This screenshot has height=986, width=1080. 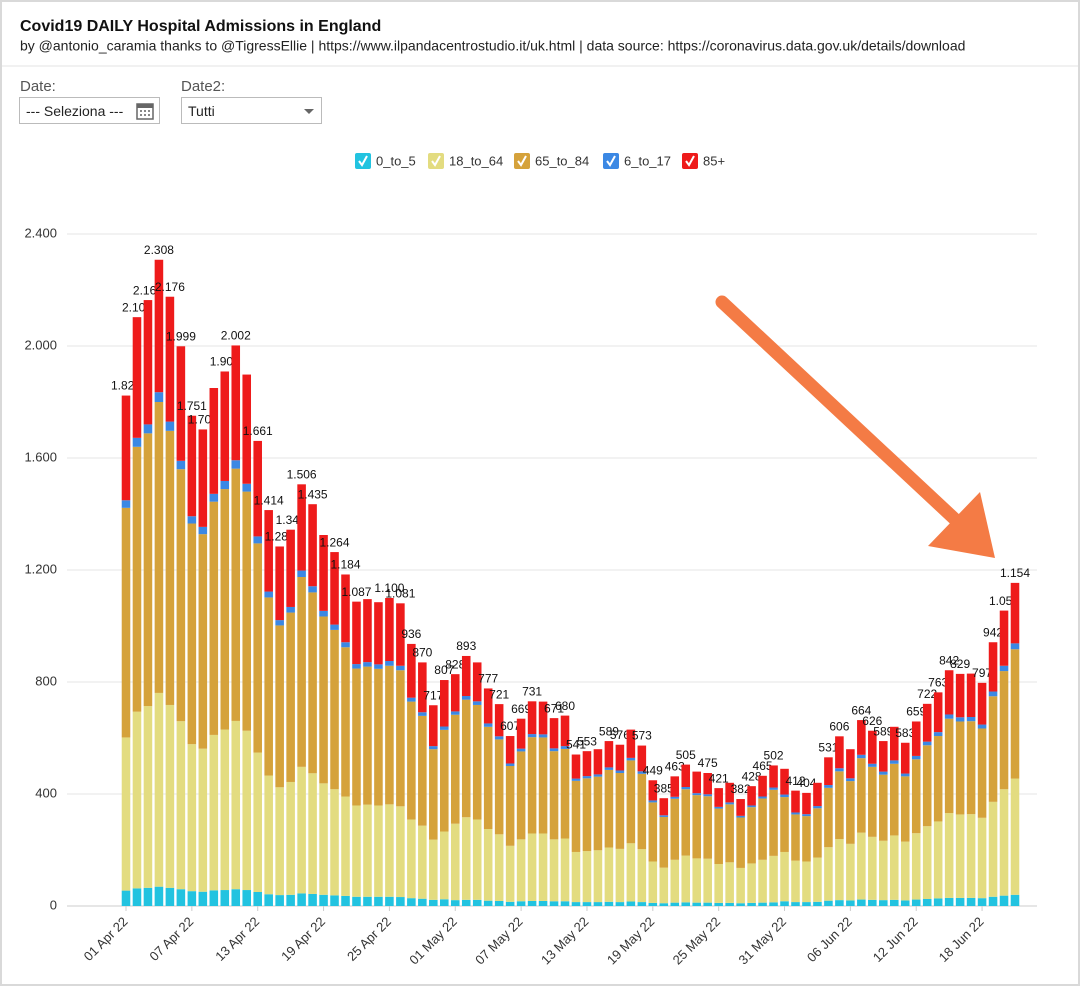 What do you see at coordinates (895, 939) in the screenshot?
I see `x-tick-label: 12 Jun 22` at bounding box center [895, 939].